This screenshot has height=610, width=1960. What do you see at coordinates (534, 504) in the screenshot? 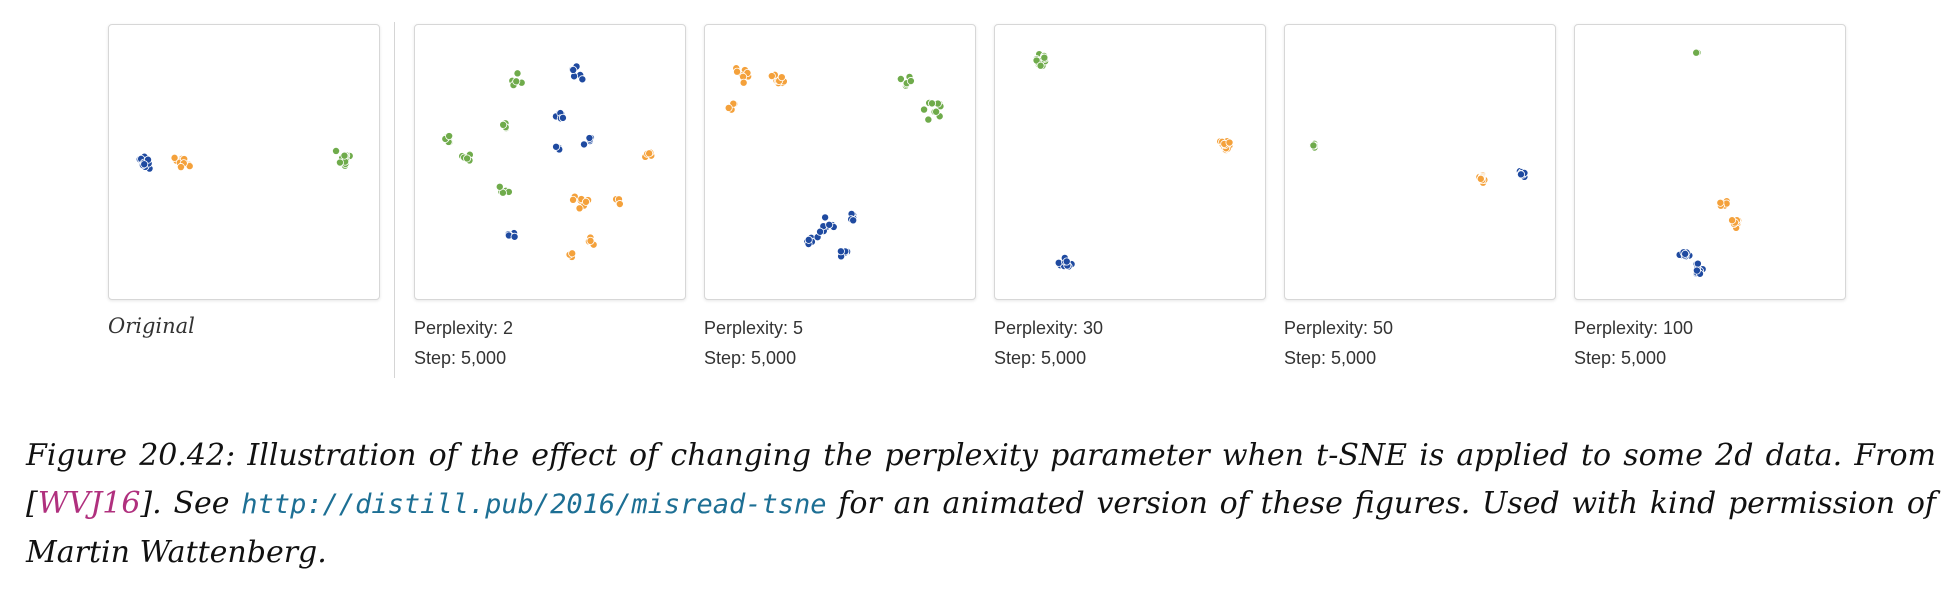
I see `url-link: http://distill.pub/2016/misread-tsne` at bounding box center [534, 504].